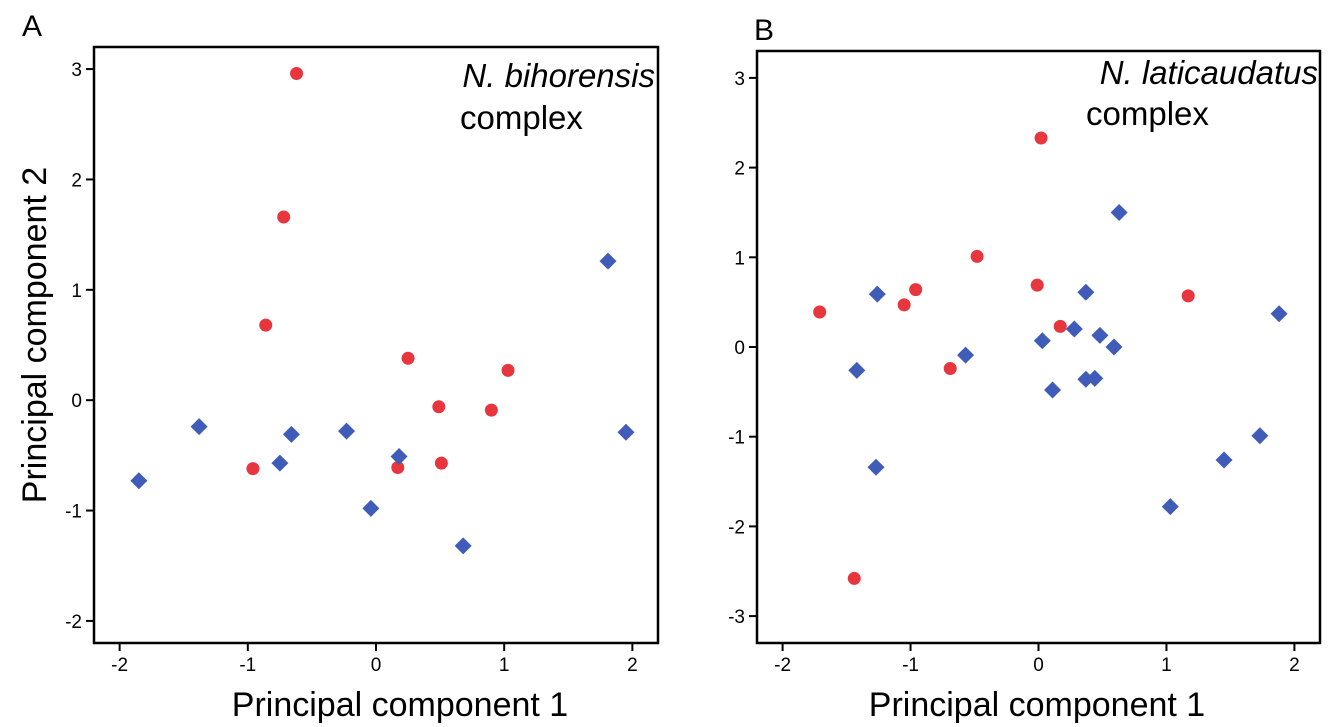  What do you see at coordinates (504, 665) in the screenshot?
I see `panel-a-x-tick-label: 1` at bounding box center [504, 665].